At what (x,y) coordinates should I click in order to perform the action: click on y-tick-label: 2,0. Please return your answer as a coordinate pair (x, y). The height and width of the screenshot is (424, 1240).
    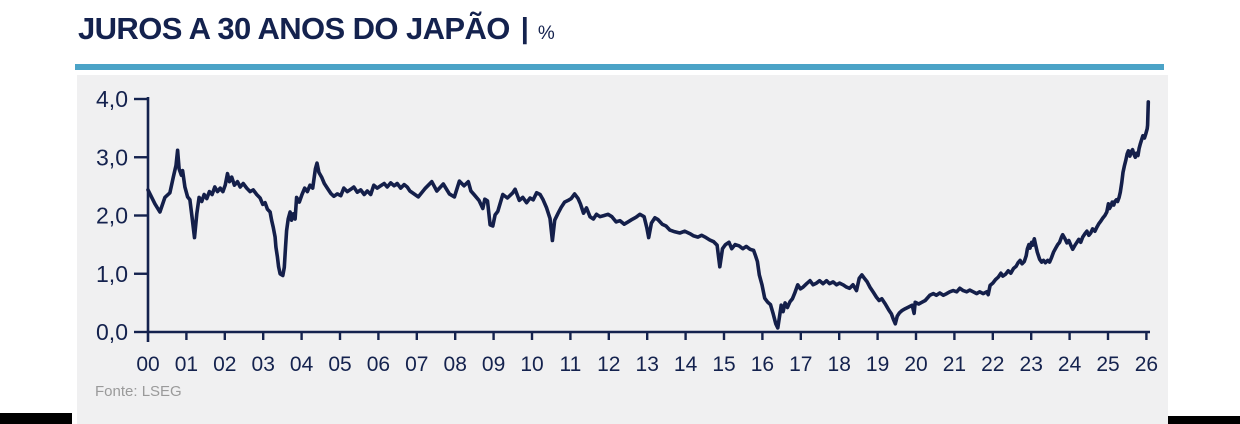
    Looking at the image, I should click on (112, 216).